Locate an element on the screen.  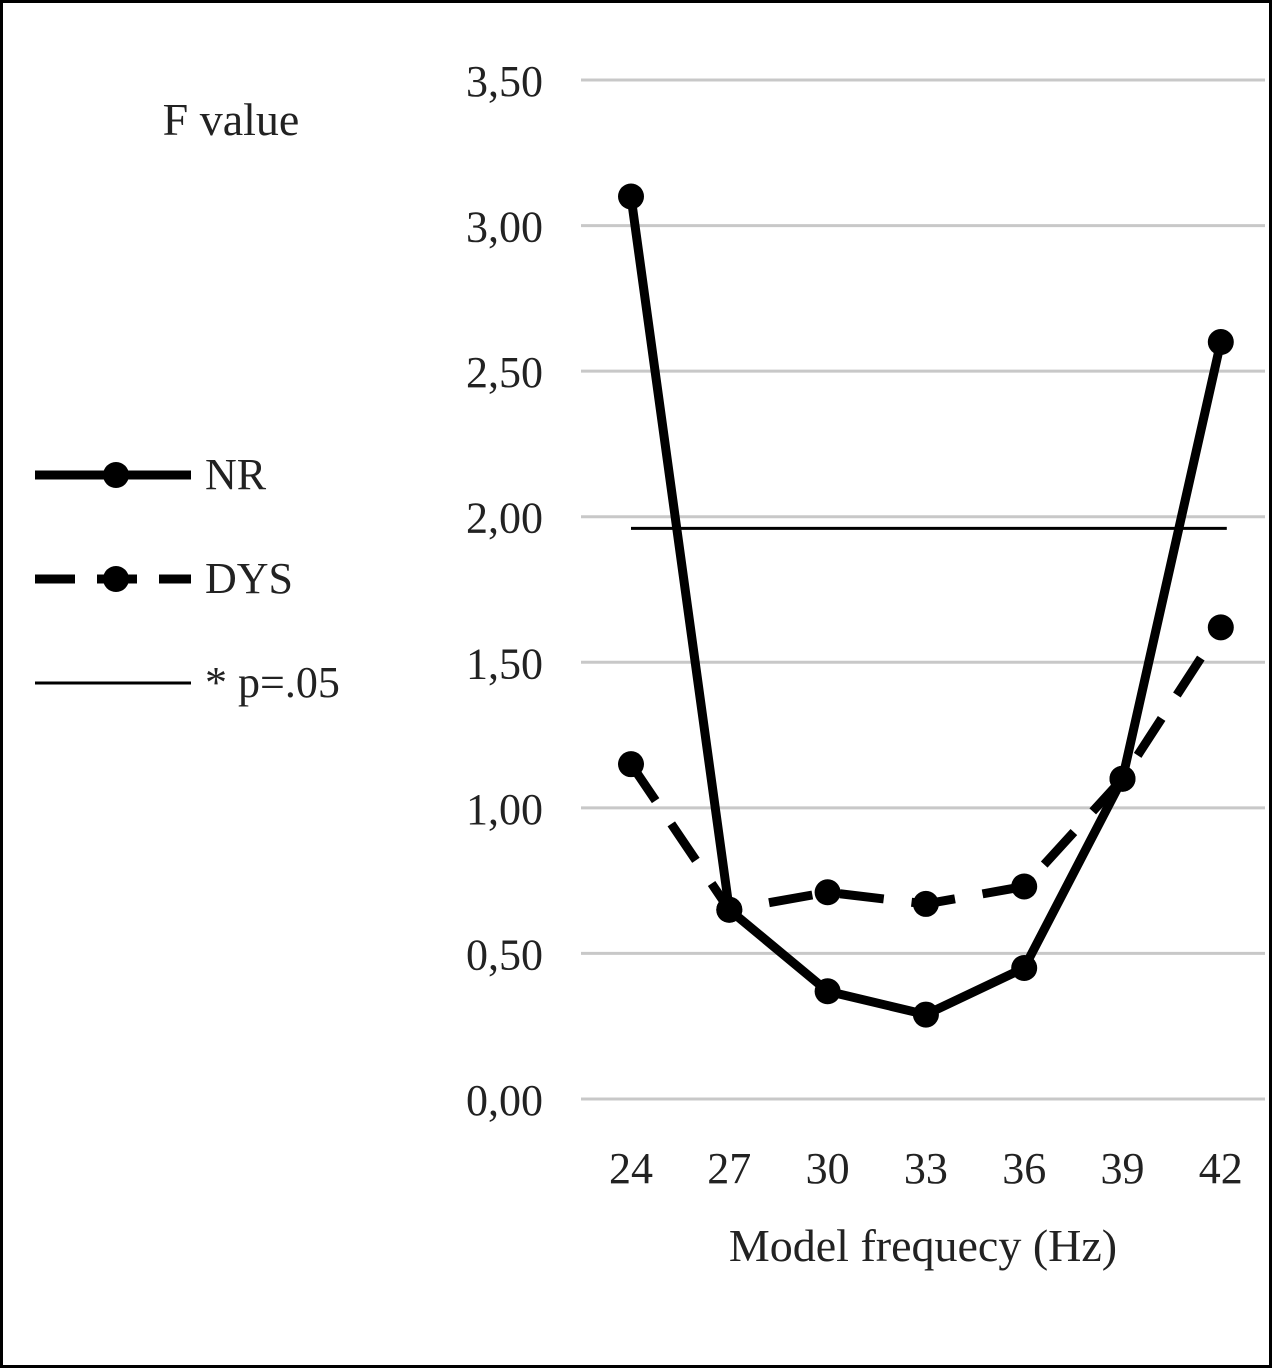
legend-item-reference: * p=.05 is located at coordinates (187, 682).